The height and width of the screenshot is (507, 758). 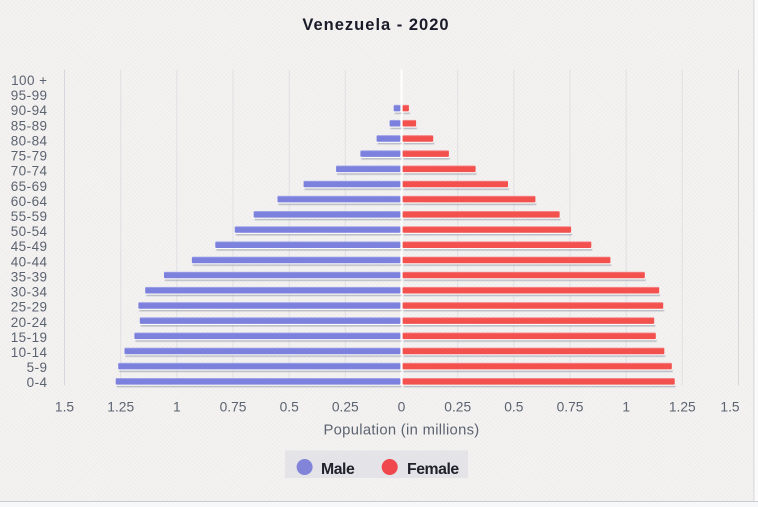 What do you see at coordinates (338, 469) in the screenshot?
I see `svg-text: Male` at bounding box center [338, 469].